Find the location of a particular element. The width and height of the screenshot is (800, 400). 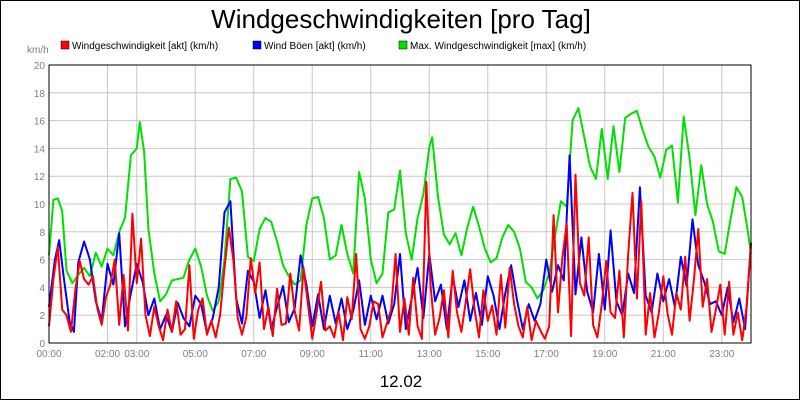

x-tick-label: 13:00 is located at coordinates (429, 354).